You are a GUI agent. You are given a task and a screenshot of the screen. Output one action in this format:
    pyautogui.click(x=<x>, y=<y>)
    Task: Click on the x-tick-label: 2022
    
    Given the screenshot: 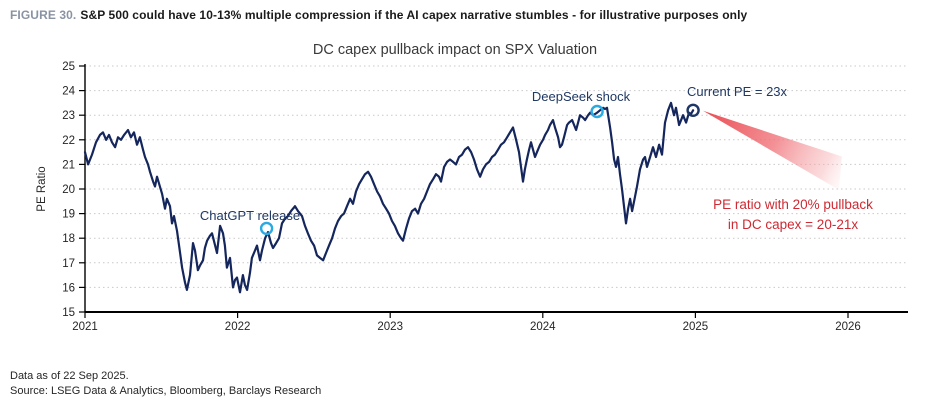 What is the action you would take?
    pyautogui.click(x=238, y=327)
    